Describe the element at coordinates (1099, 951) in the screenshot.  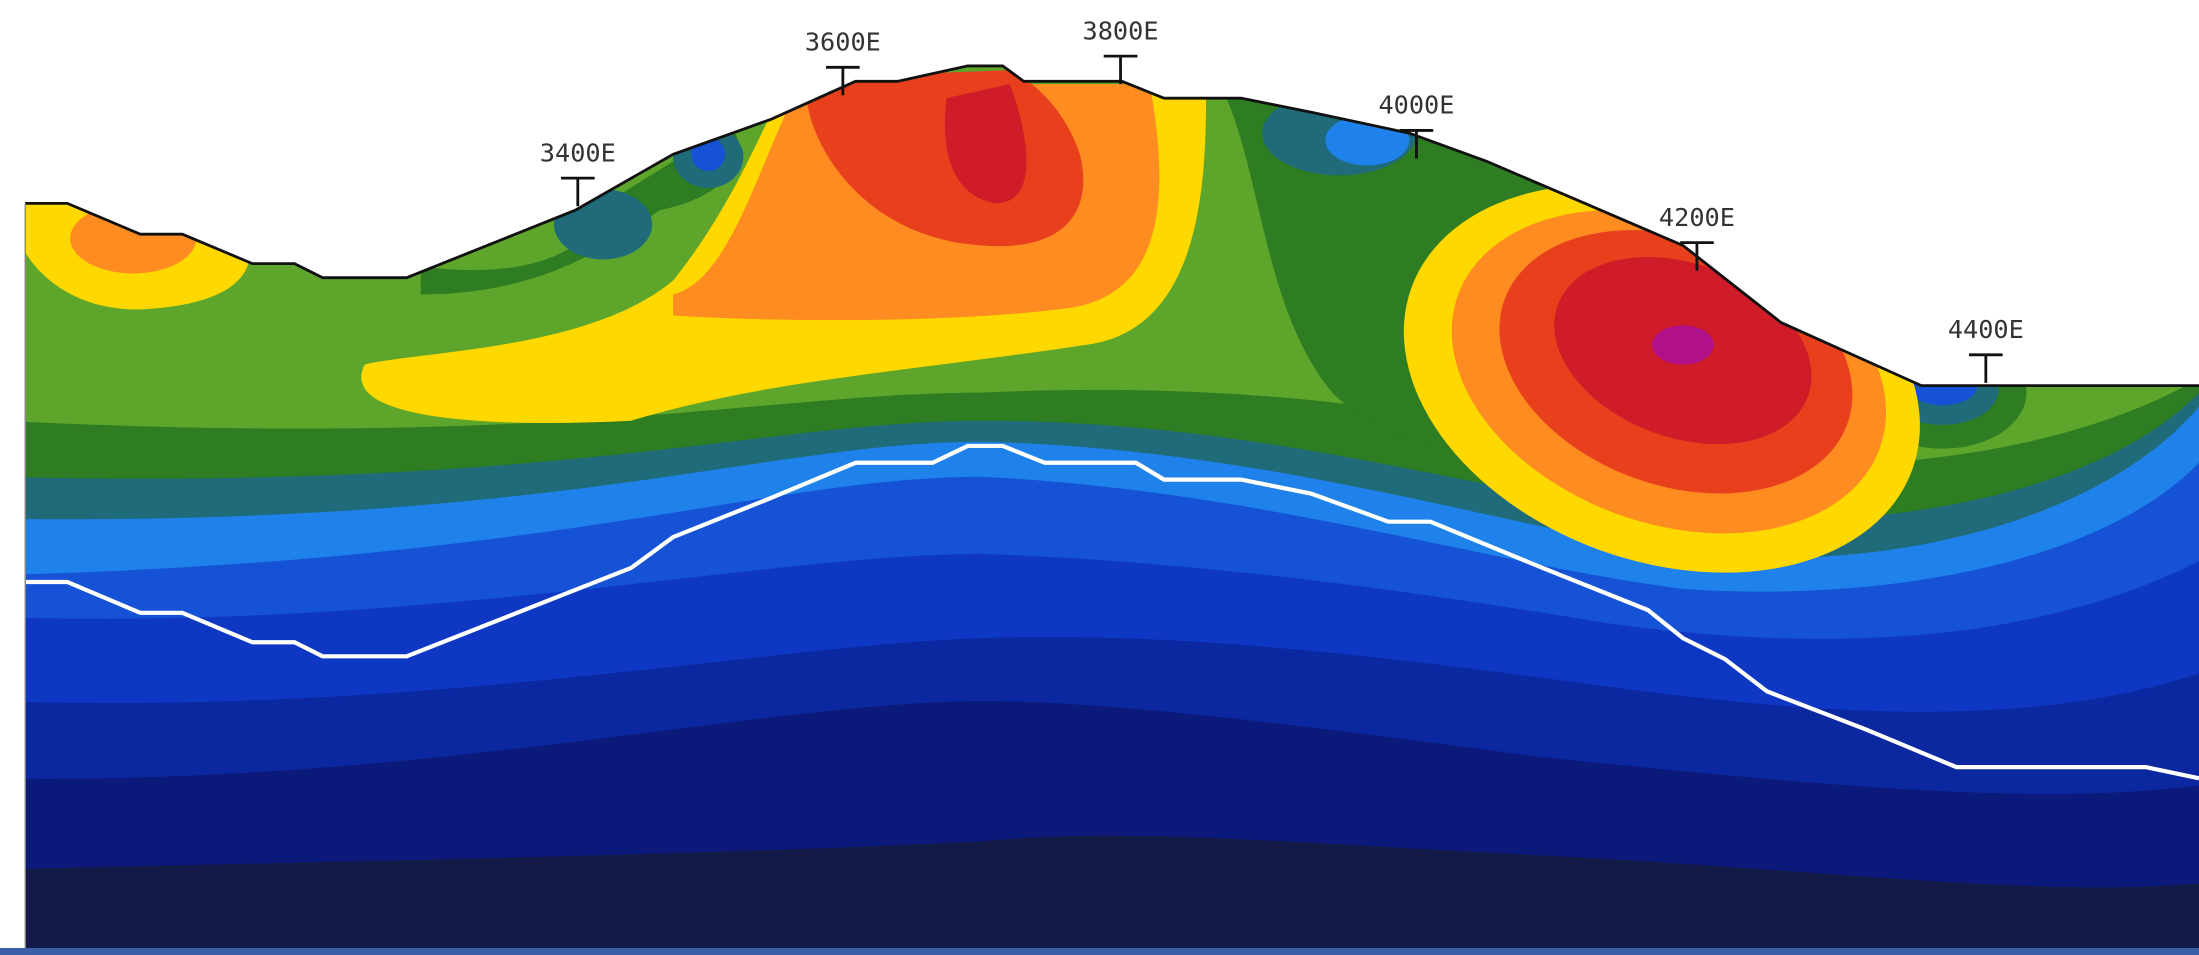
I see `bottom-strip` at that location.